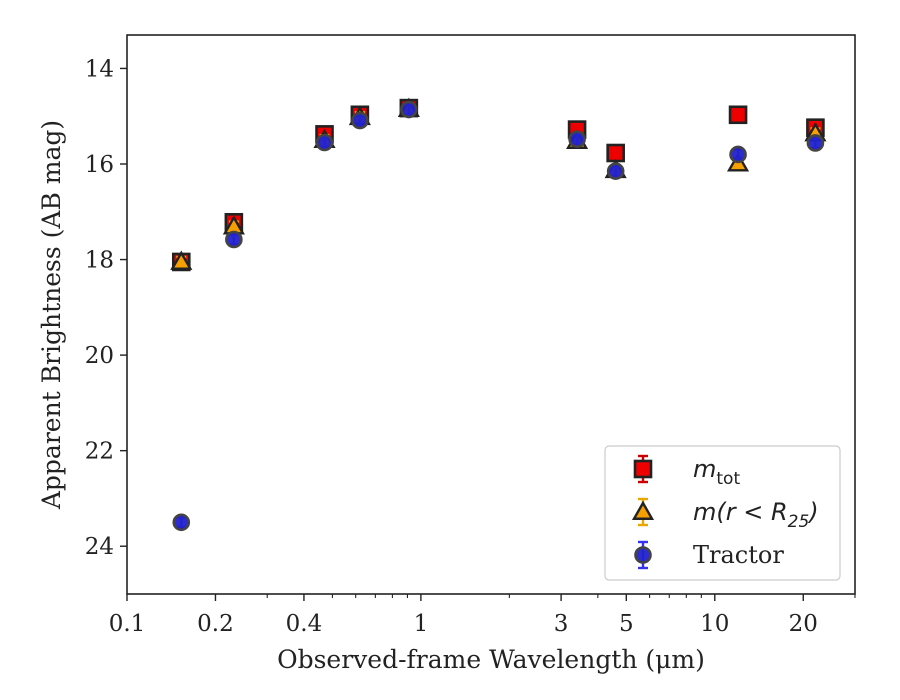 Image resolution: width=900 pixels, height=700 pixels. I want to click on x-tick-label: 20, so click(803, 624).